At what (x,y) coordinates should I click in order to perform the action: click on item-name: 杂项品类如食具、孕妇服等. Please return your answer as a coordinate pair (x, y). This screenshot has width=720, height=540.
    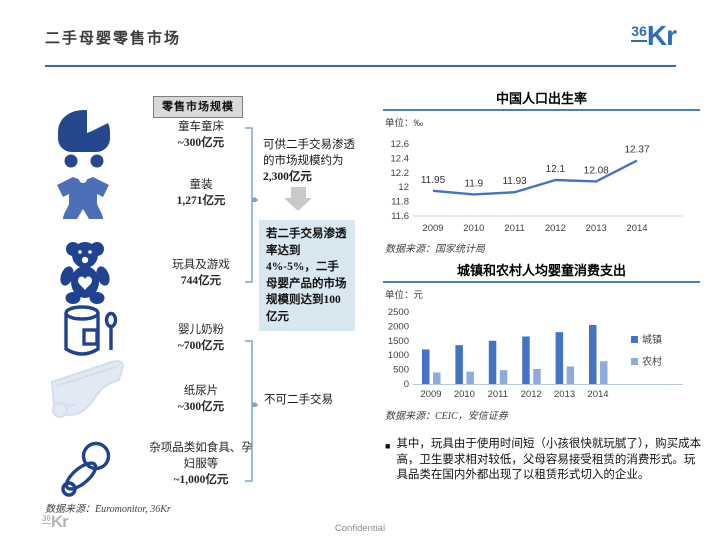
    Looking at the image, I should click on (201, 456).